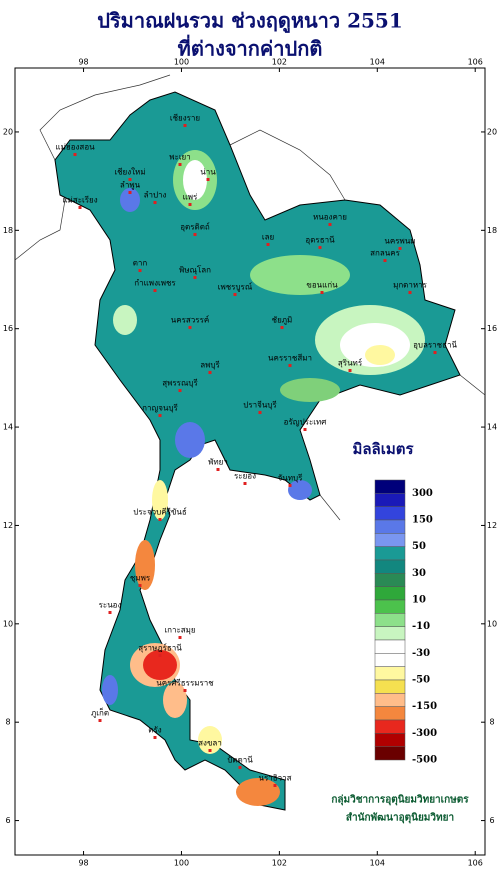  Describe the element at coordinates (75, 147) in the screenshot. I see `place-label: แม่ฮ่องสอน` at that location.